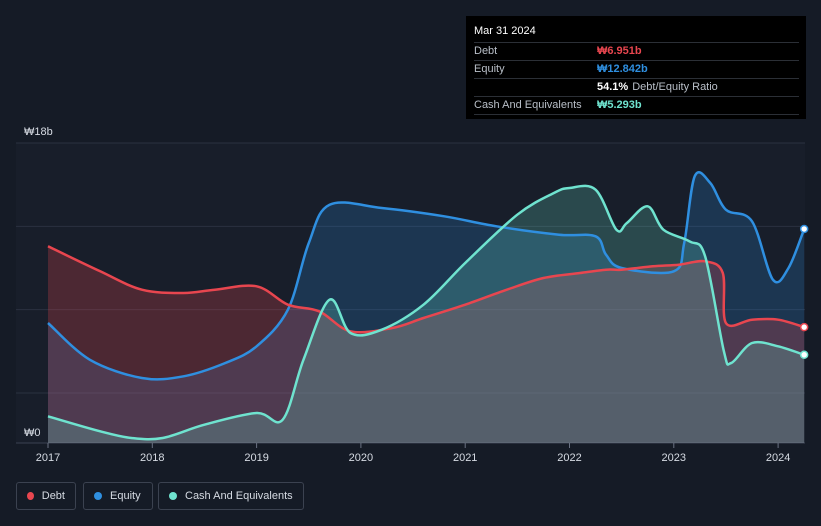 This screenshot has height=526, width=821. I want to click on legend-item-cash: Cash And Equivalents, so click(231, 496).